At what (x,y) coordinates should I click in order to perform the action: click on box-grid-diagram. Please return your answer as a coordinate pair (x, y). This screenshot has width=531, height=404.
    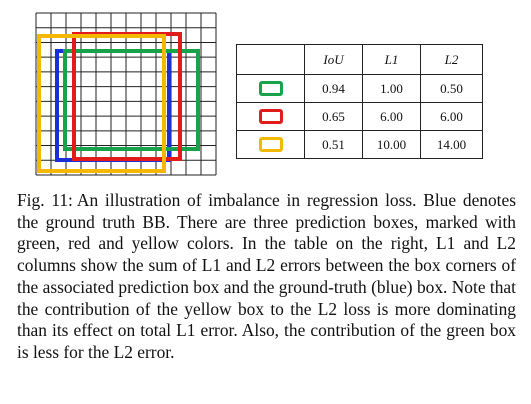
    Looking at the image, I should click on (126, 94).